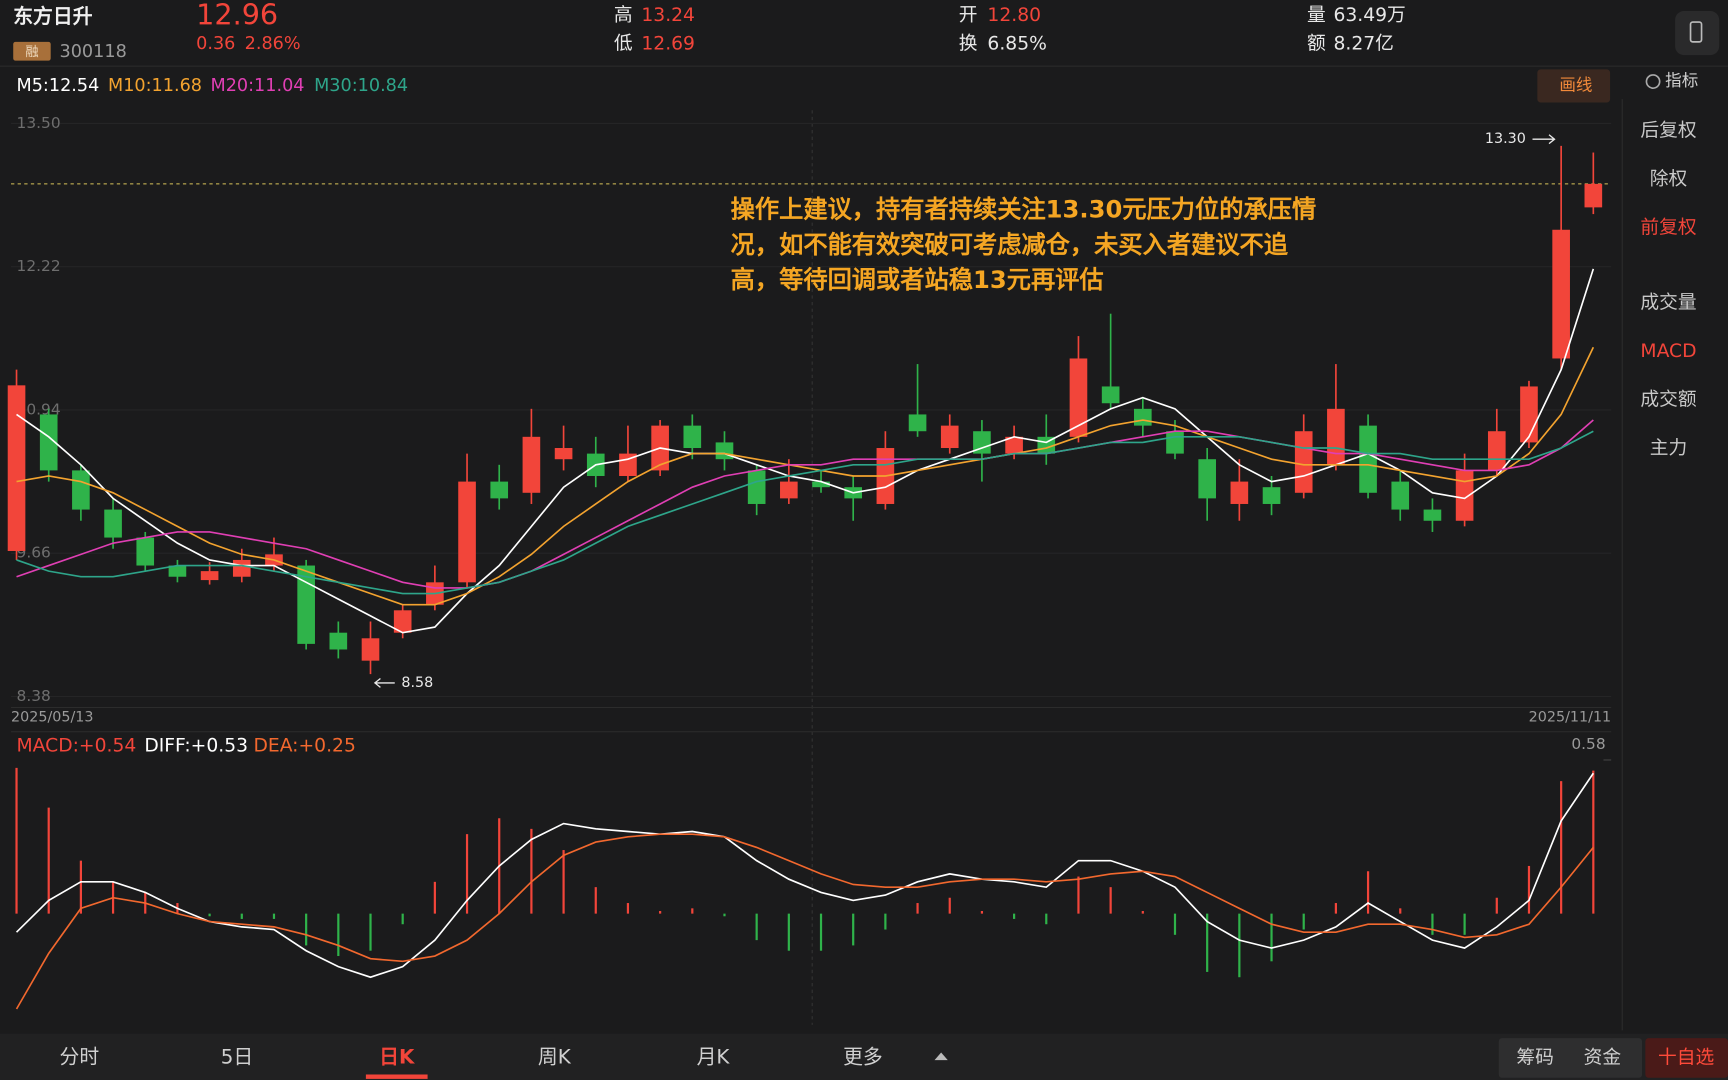 The height and width of the screenshot is (1080, 1728). Describe the element at coordinates (1588, 744) in the screenshot. I see `y-tick-label: 0.58` at that location.